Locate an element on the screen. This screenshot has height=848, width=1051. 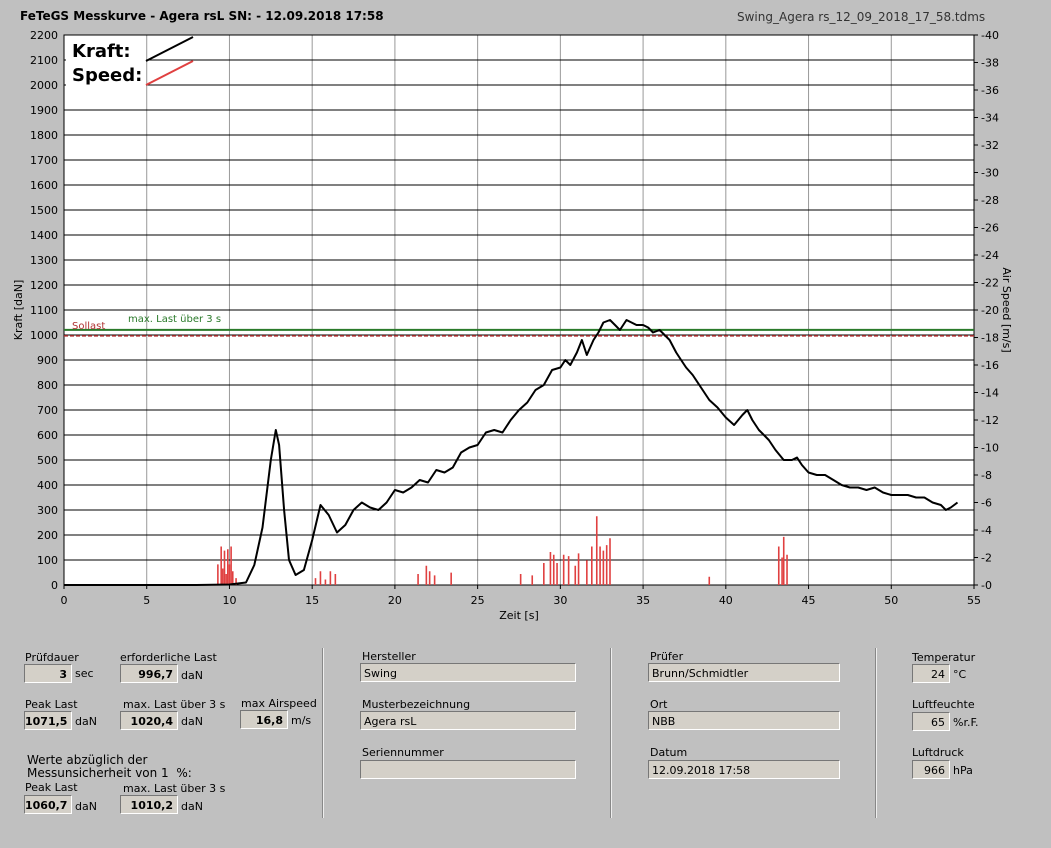
y-tick-label: 1200 is located at coordinates (44, 285).